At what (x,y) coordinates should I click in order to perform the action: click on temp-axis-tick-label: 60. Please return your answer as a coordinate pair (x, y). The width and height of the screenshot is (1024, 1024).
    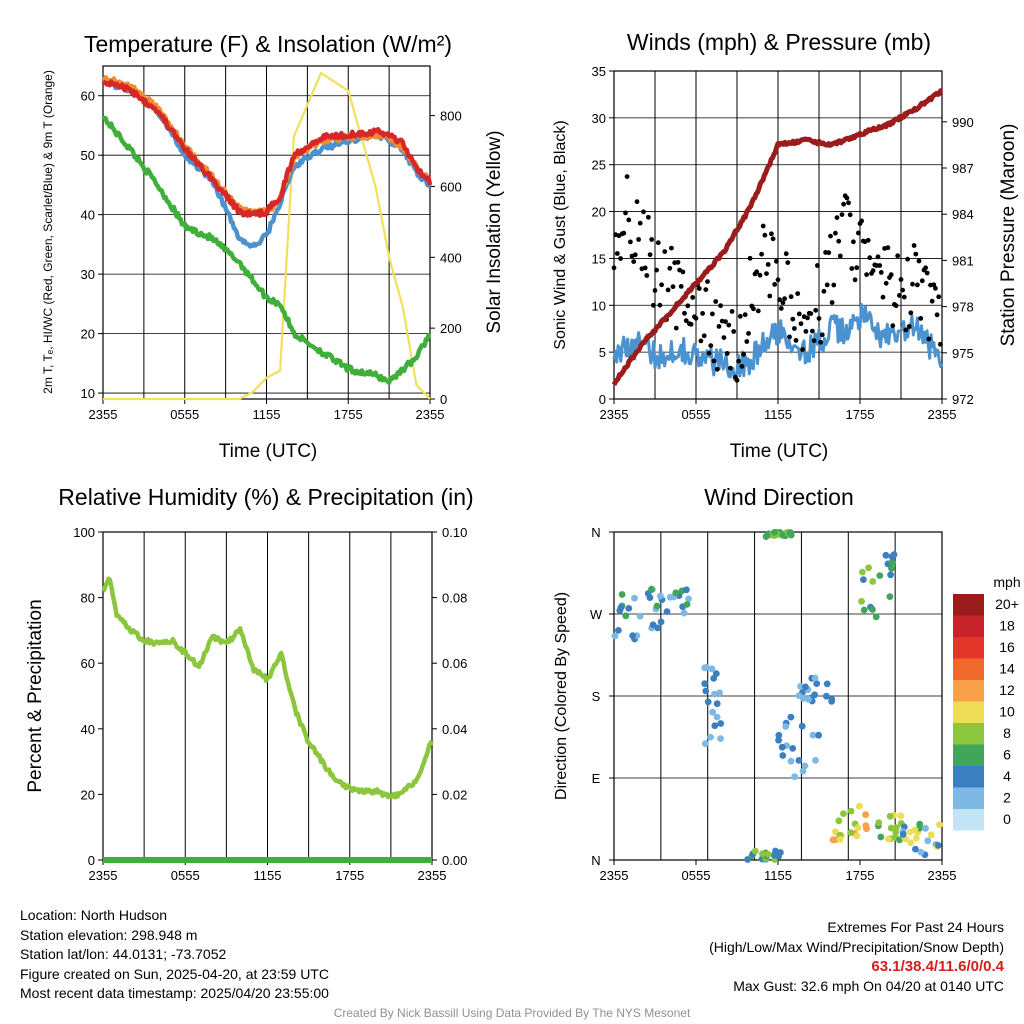
    Looking at the image, I should click on (88, 96).